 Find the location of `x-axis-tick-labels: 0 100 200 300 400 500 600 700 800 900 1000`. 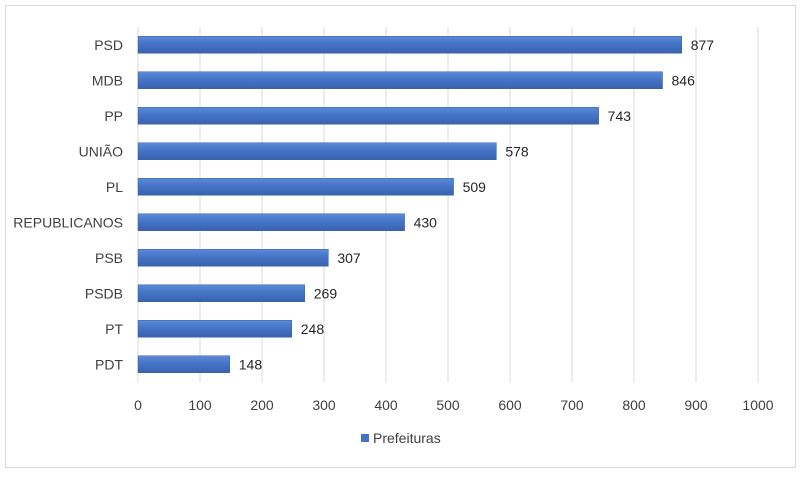

x-axis-tick-labels: 0 100 200 300 400 500 600 700 800 900 1000 is located at coordinates (454, 405).